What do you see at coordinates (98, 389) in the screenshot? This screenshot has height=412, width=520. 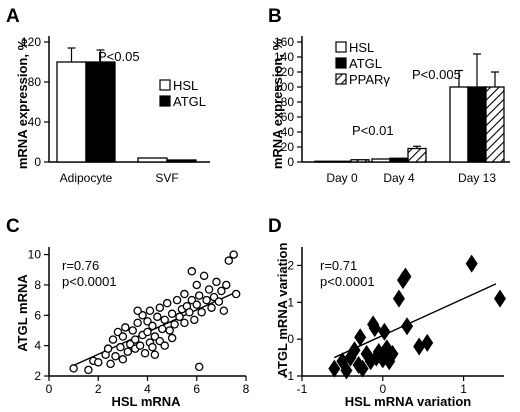 I see `panel-c-xtick-label: 2` at bounding box center [98, 389].